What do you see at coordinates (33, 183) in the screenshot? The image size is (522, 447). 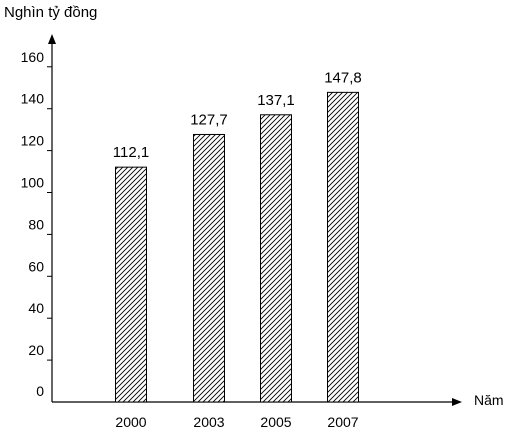 I see `y-tick-label: 100` at bounding box center [33, 183].